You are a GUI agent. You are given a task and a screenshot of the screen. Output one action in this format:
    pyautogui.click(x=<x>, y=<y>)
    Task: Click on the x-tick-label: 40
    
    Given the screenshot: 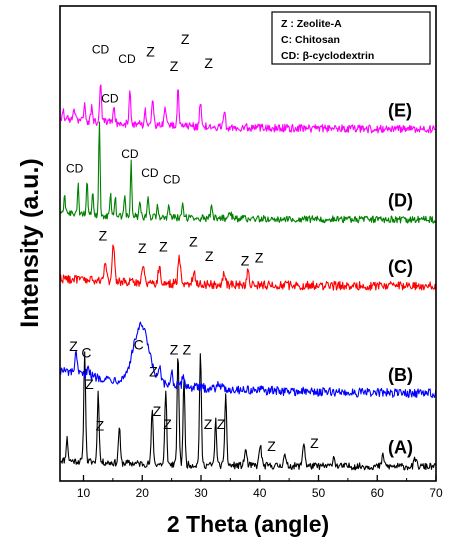 What is the action you would take?
    pyautogui.click(x=260, y=493)
    